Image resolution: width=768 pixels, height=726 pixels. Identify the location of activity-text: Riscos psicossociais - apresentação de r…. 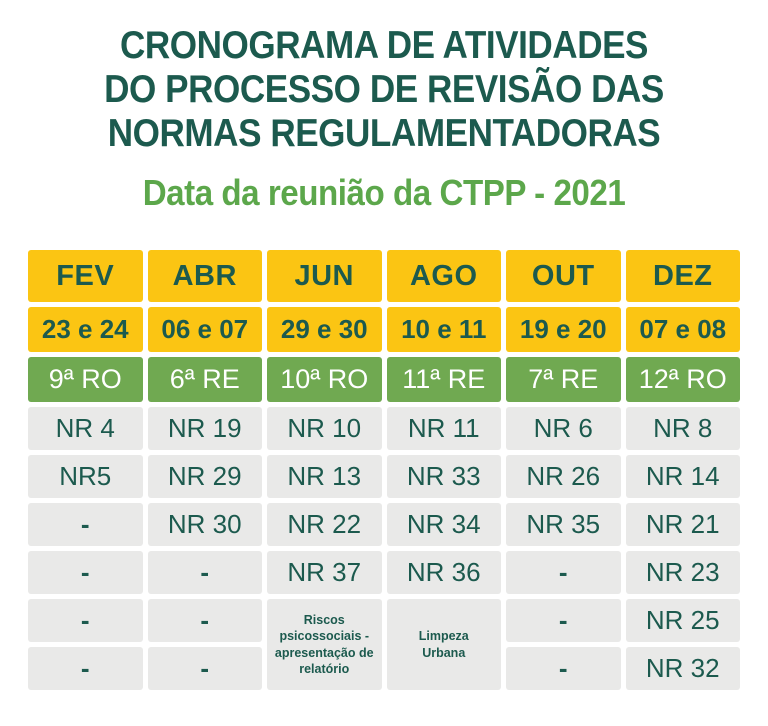
(324, 644).